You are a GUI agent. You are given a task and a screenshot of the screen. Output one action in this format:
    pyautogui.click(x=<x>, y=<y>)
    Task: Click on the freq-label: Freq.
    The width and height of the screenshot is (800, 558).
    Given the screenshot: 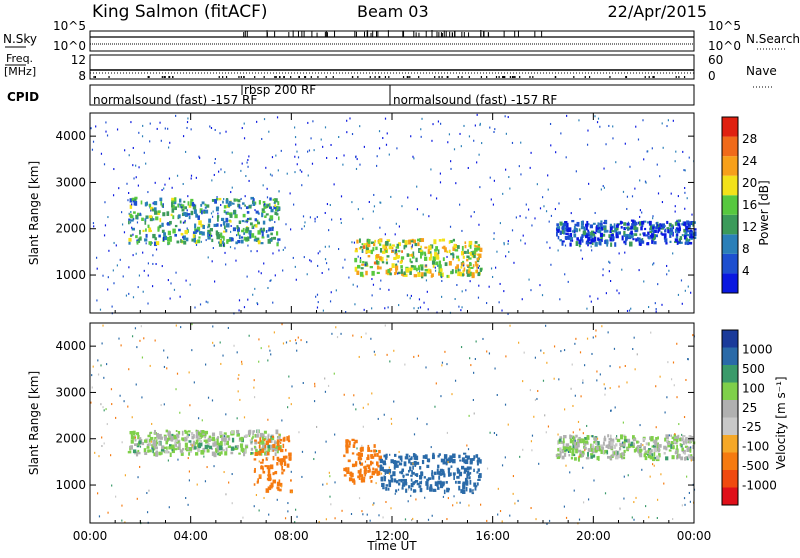 What is the action you would take?
    pyautogui.click(x=19, y=58)
    